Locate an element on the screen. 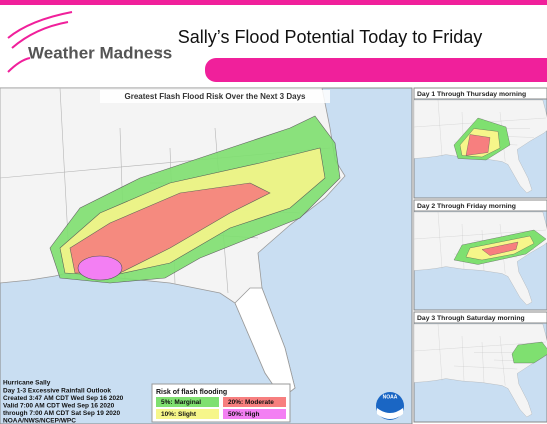 This screenshot has height=424, width=547. title-bar is located at coordinates (376, 70).